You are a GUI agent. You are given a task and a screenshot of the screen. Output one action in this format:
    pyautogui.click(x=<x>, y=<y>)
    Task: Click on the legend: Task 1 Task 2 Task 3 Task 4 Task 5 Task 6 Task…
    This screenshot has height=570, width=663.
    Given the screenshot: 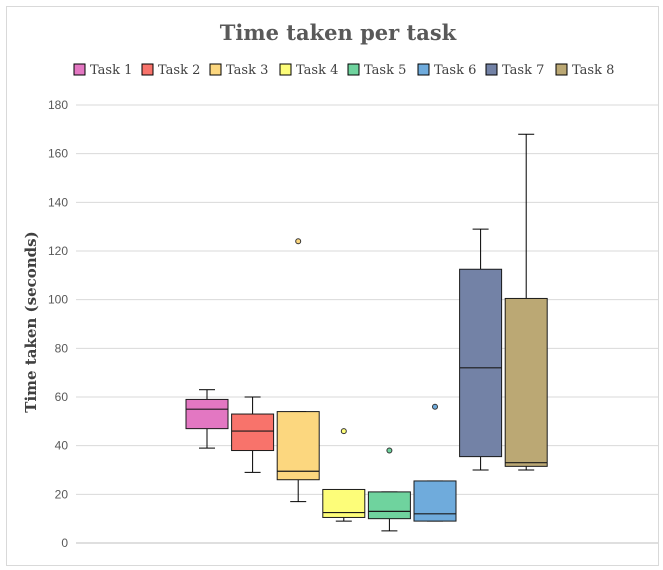 What is the action you would take?
    pyautogui.click(x=343, y=70)
    